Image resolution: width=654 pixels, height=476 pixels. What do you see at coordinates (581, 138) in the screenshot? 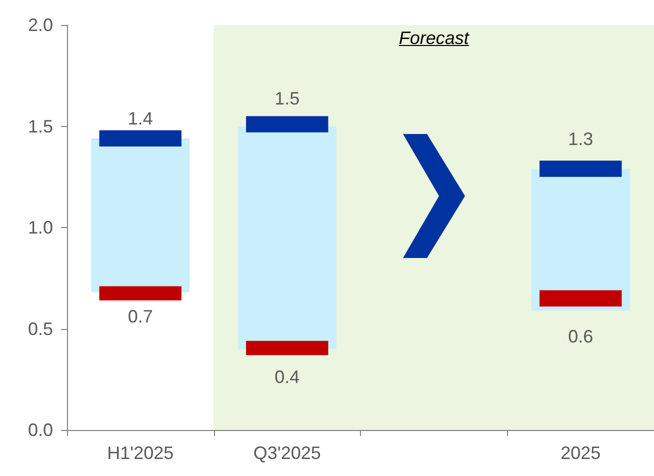
I see `annotation: 1.3` at bounding box center [581, 138].